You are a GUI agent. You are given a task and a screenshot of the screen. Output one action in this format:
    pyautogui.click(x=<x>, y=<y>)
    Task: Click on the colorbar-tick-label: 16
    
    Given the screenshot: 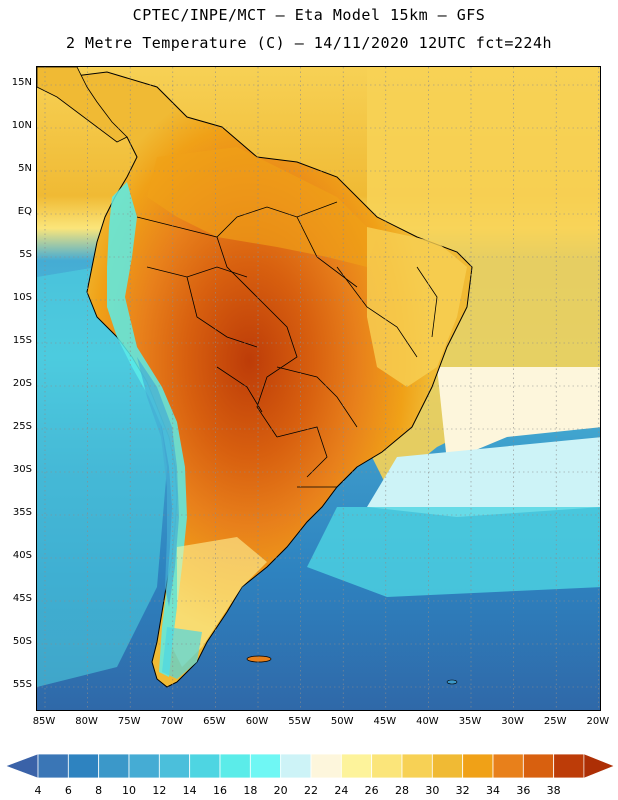 What is the action you would take?
    pyautogui.click(x=220, y=790)
    